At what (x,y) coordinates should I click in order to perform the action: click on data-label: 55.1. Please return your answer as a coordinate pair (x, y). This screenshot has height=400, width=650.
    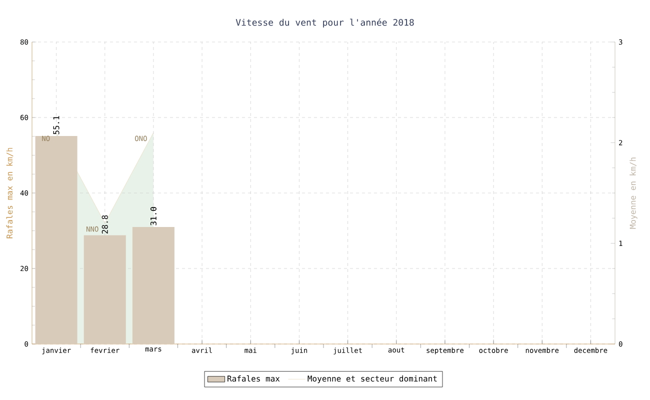
    Looking at the image, I should click on (56, 125).